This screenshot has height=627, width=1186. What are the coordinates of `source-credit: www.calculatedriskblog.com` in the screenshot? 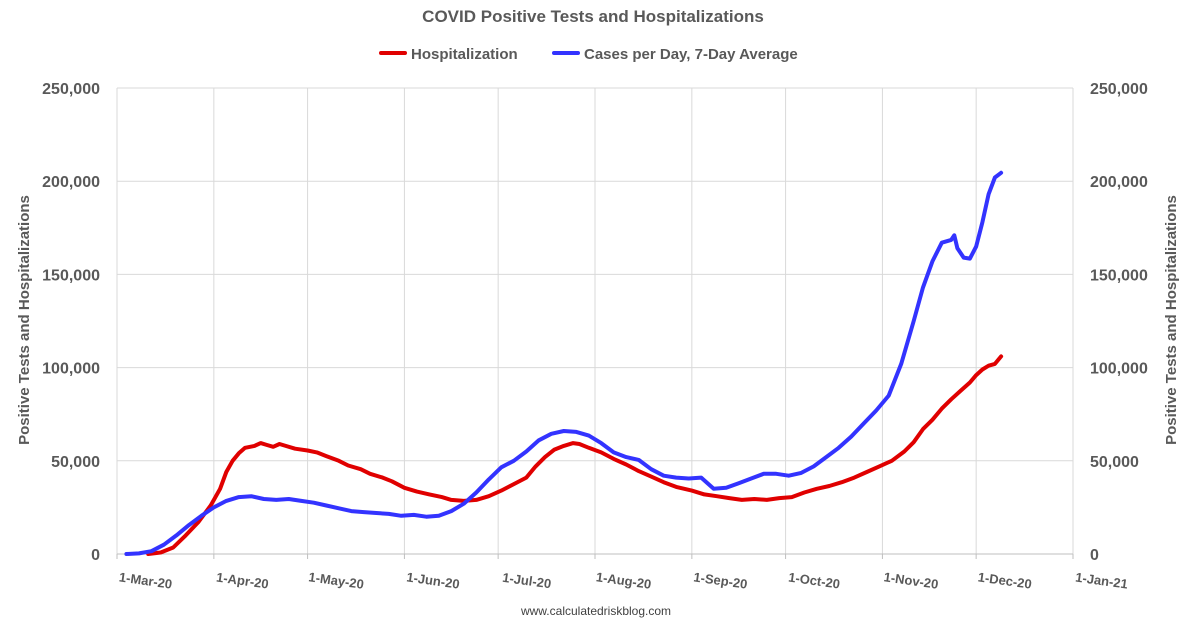 It's located at (595, 611).